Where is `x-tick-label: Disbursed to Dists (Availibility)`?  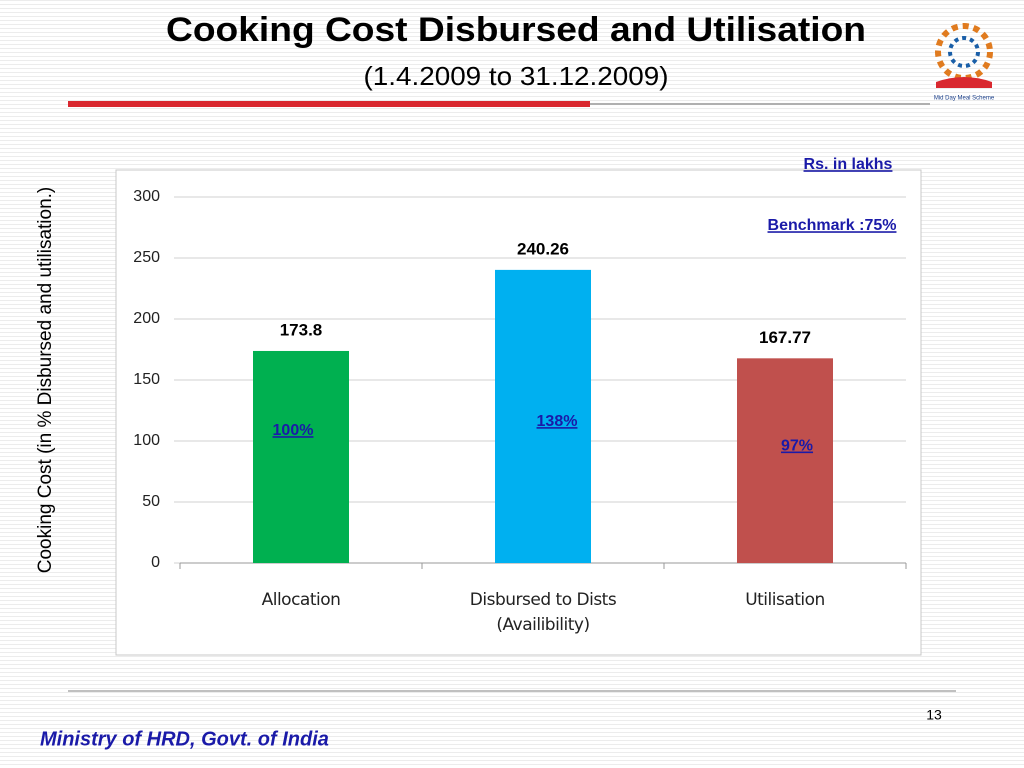
x-tick-label: Disbursed to Dists (Availibility) is located at coordinates (543, 612).